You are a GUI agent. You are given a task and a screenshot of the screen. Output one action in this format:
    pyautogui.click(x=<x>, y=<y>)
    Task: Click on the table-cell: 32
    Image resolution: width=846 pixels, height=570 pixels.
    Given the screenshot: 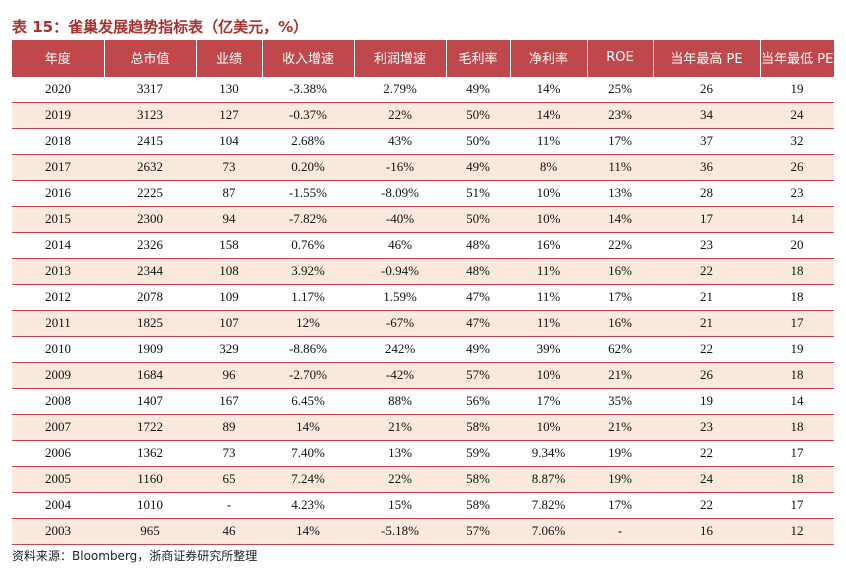 What is the action you would take?
    pyautogui.click(x=797, y=141)
    